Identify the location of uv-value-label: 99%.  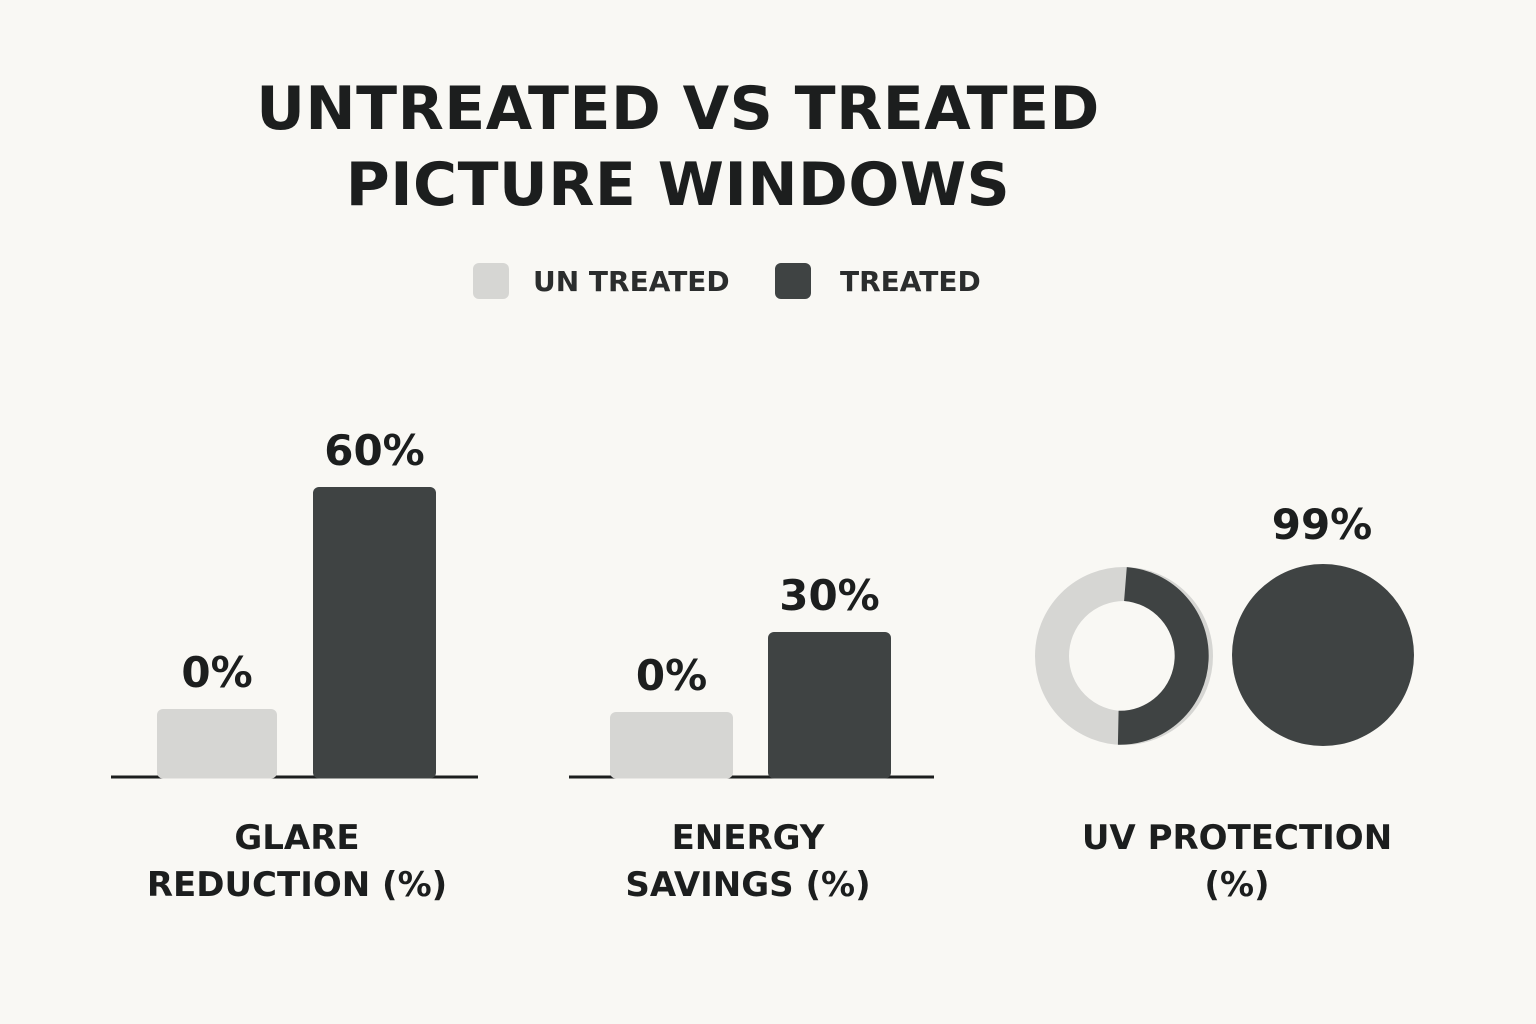
(1322, 524).